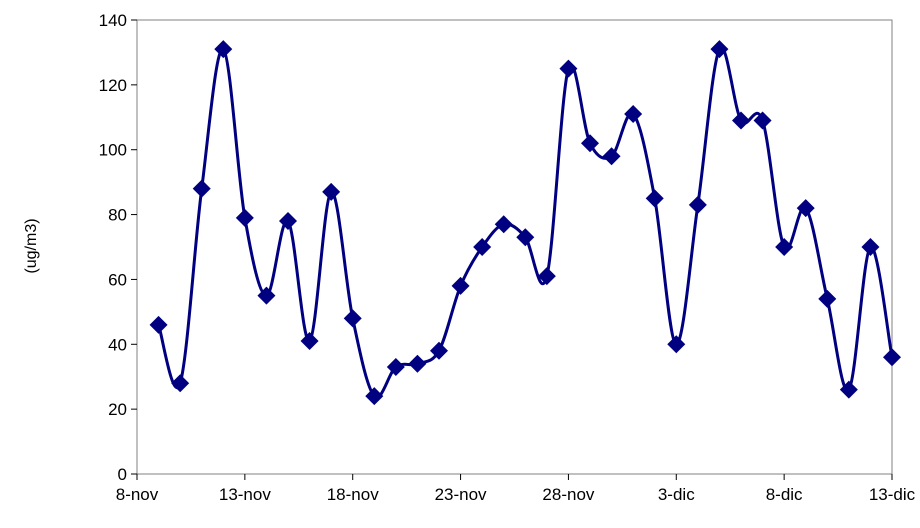 This screenshot has height=528, width=920. I want to click on y-tick-label: 40, so click(117, 344).